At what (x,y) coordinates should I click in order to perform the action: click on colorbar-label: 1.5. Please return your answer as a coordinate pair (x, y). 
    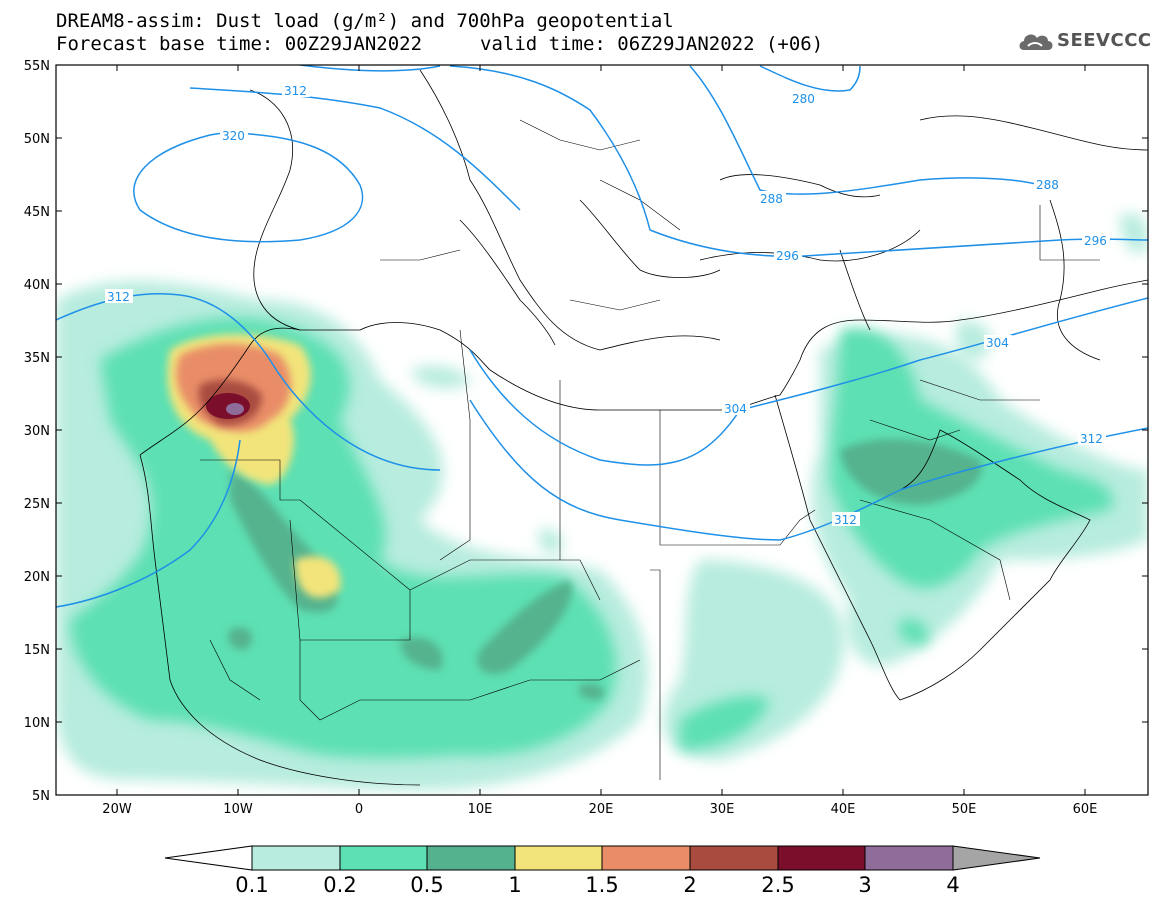
    Looking at the image, I should click on (601, 885).